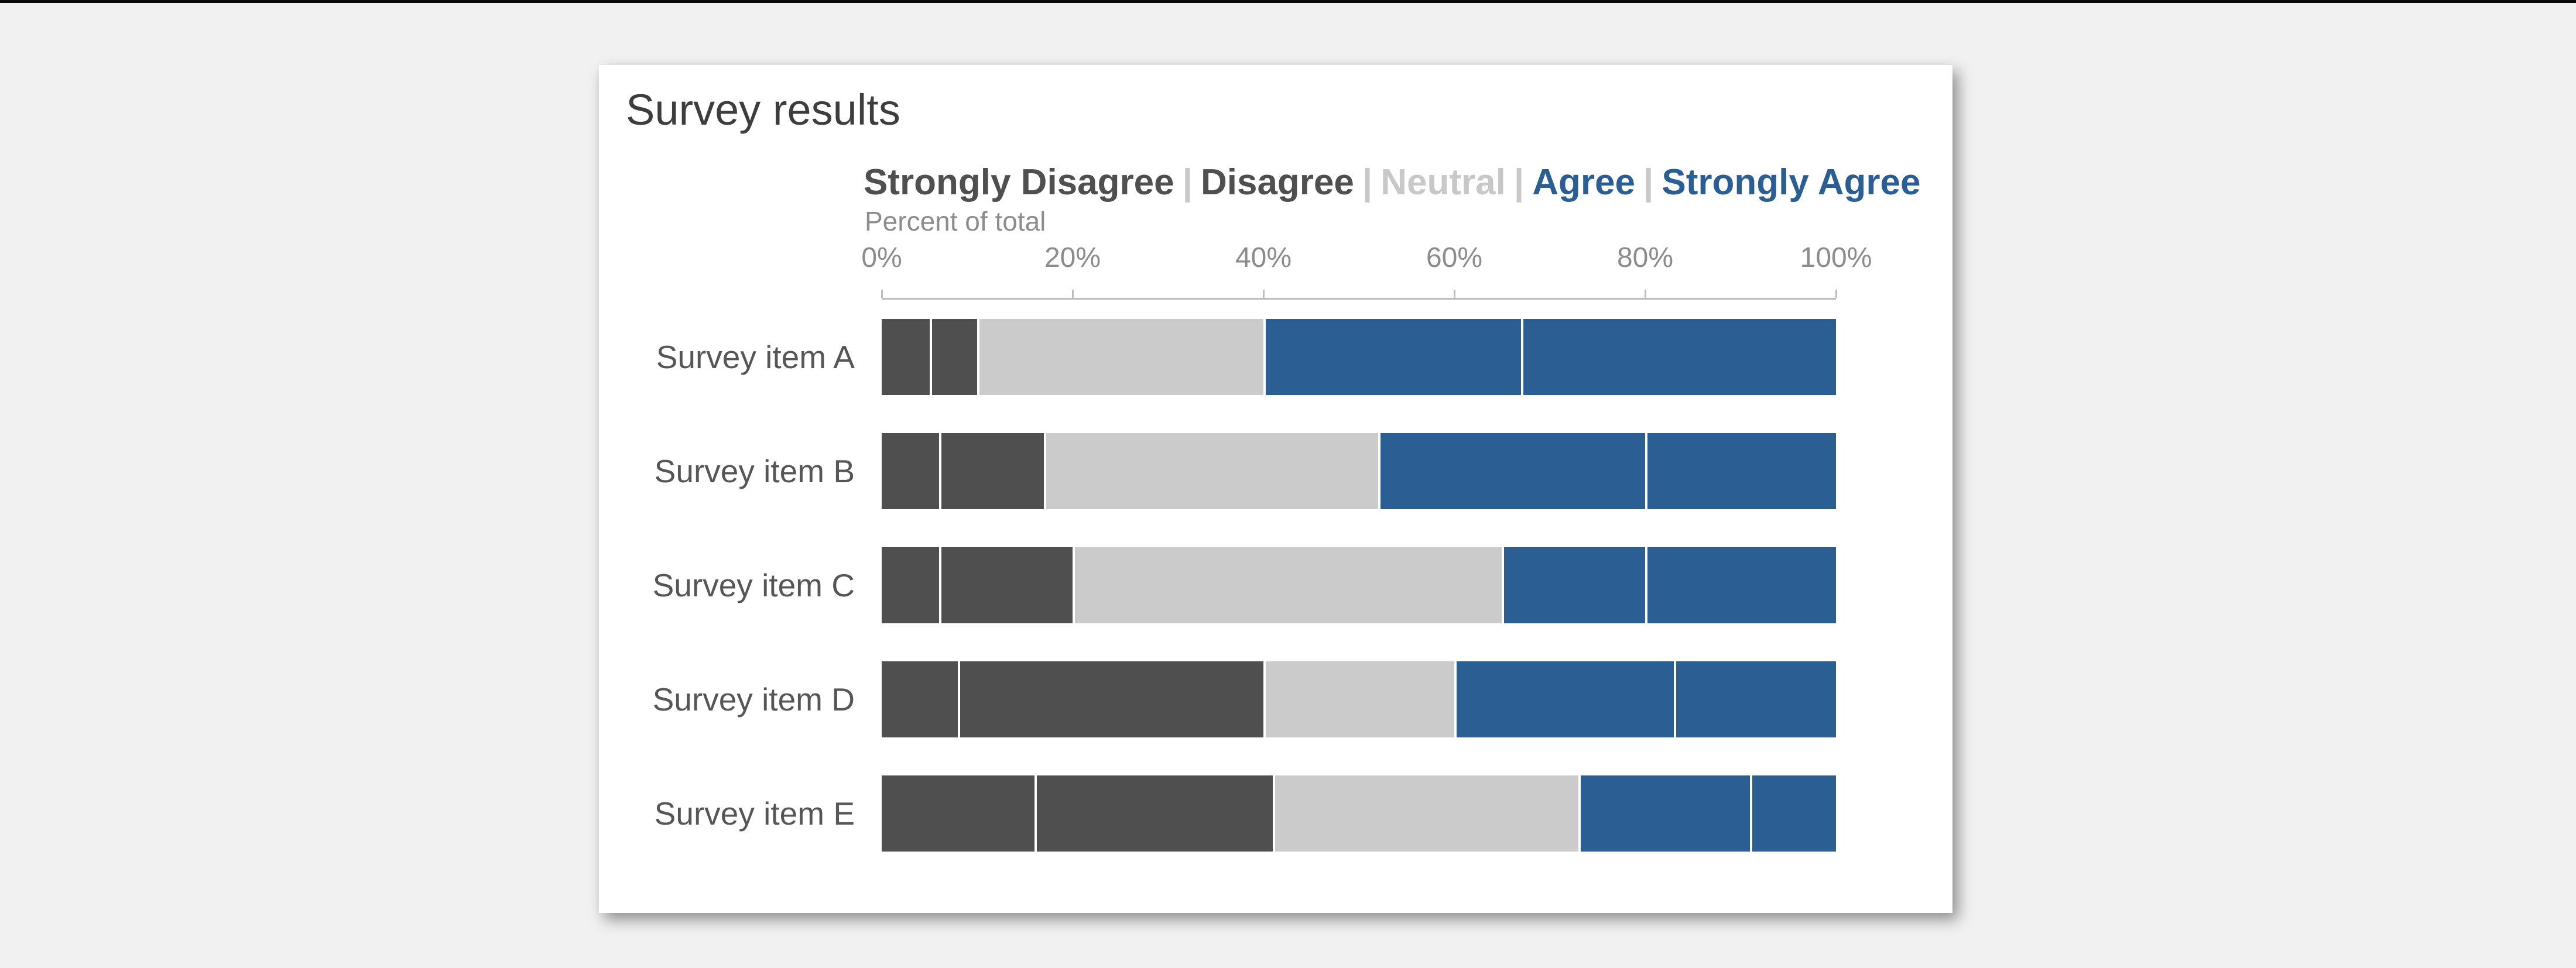 The width and height of the screenshot is (2576, 968). I want to click on bar-row-survey-item-c: Survey item C, so click(1275, 585).